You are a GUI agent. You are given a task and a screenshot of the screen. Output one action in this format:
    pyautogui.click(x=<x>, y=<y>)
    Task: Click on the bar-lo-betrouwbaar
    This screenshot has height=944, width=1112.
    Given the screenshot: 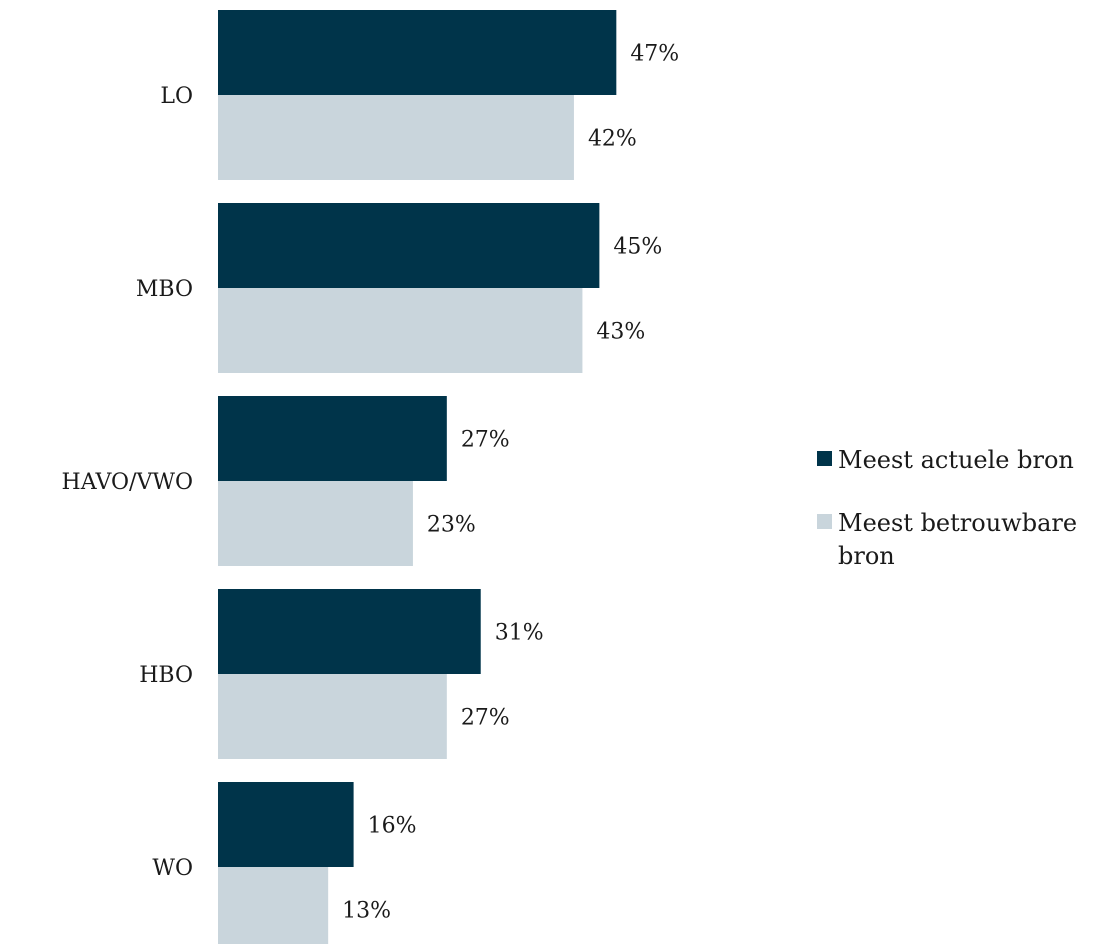 What is the action you would take?
    pyautogui.click(x=396, y=137)
    